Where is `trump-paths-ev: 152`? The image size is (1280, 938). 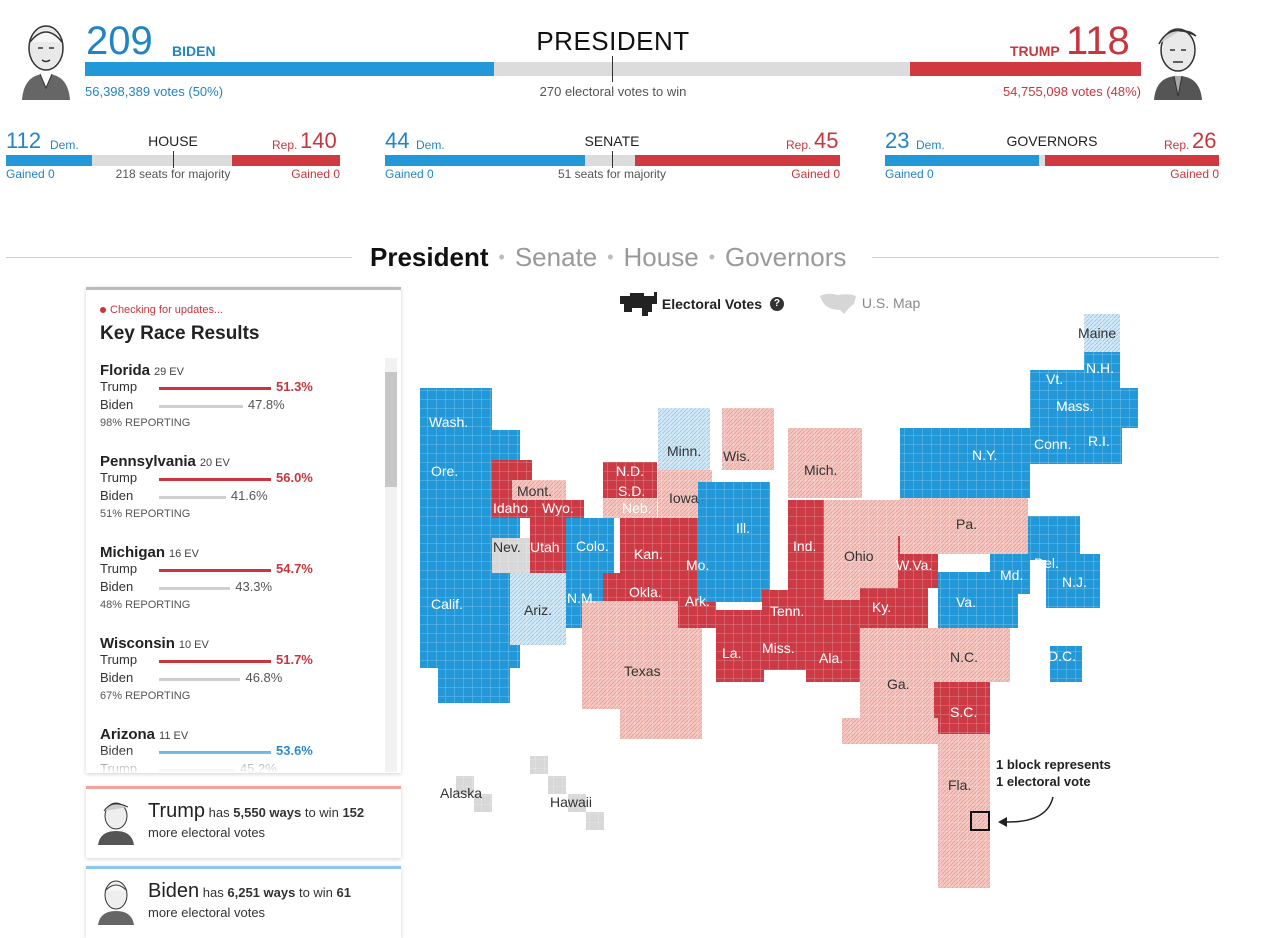
trump-paths-ev: 152 is located at coordinates (353, 812).